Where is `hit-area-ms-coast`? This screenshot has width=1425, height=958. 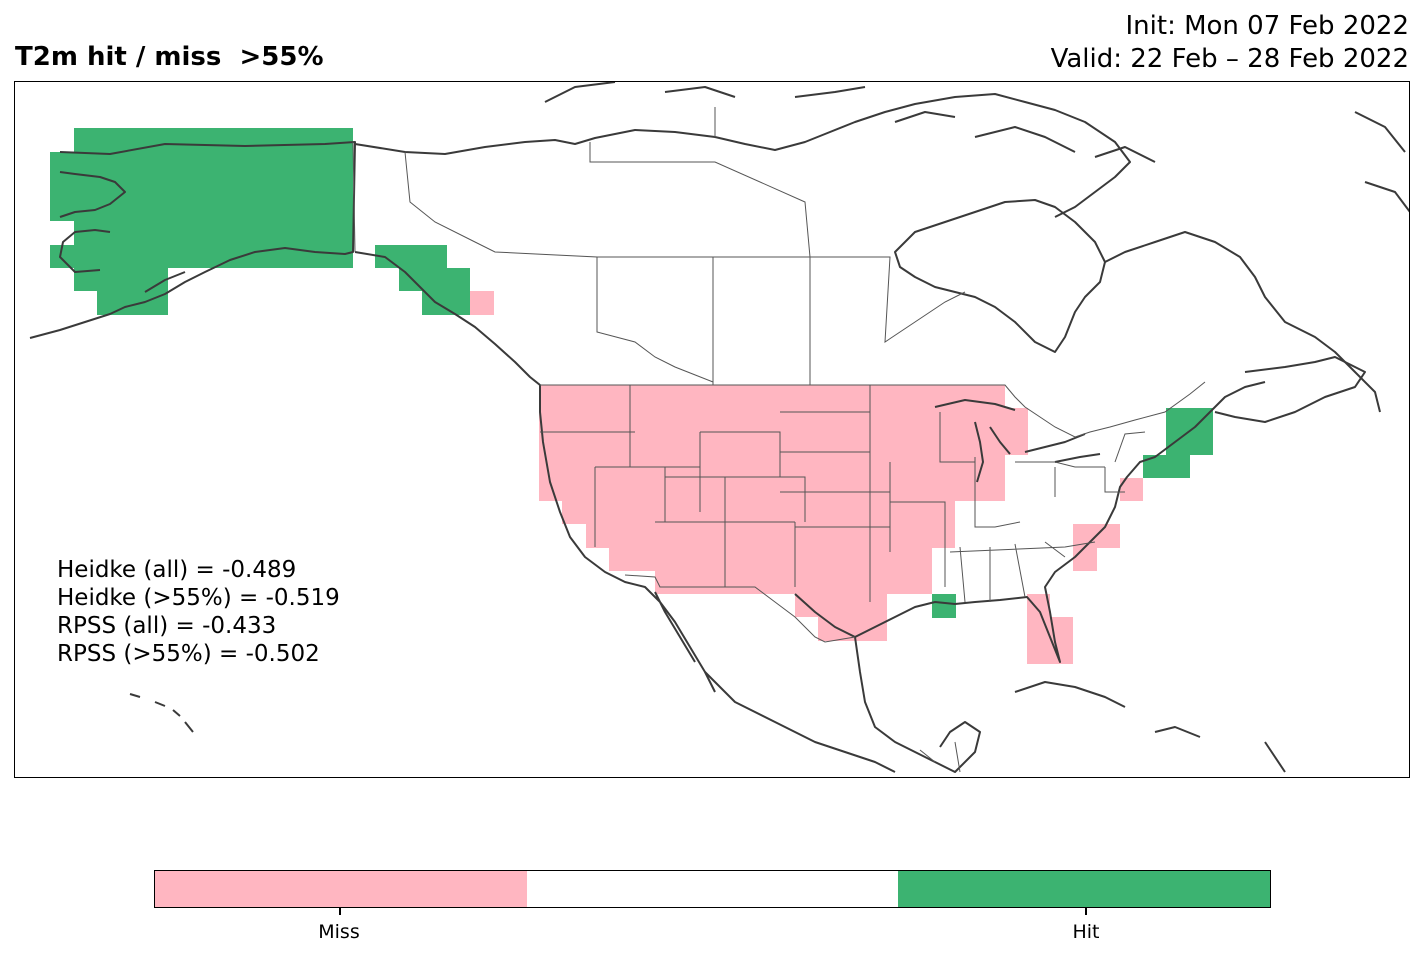
hit-area-ms-coast is located at coordinates (944, 606).